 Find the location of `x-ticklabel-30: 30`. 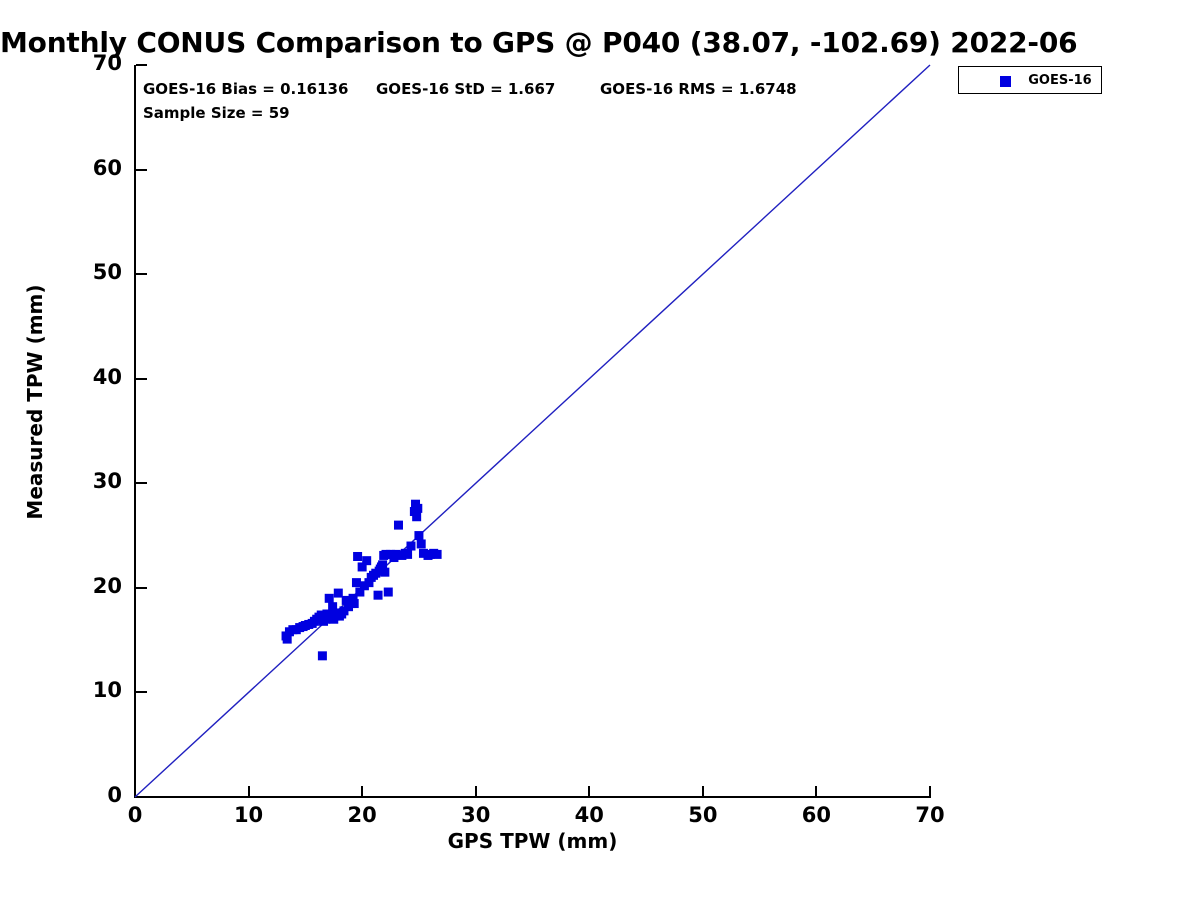

x-ticklabel-30: 30 is located at coordinates (476, 815).